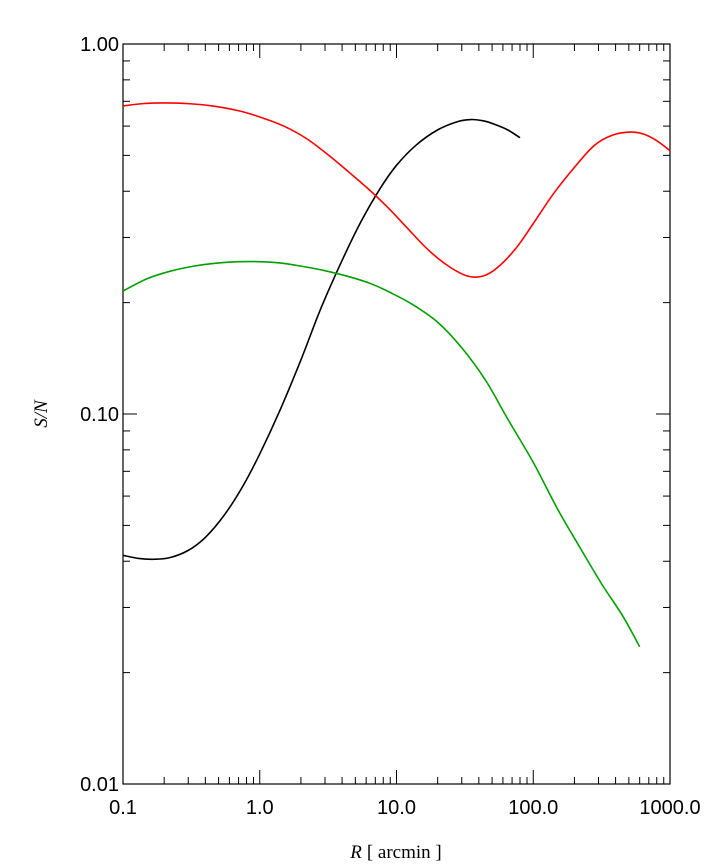 The image size is (709, 866). I want to click on x-tick-label: 1.0, so click(260, 808).